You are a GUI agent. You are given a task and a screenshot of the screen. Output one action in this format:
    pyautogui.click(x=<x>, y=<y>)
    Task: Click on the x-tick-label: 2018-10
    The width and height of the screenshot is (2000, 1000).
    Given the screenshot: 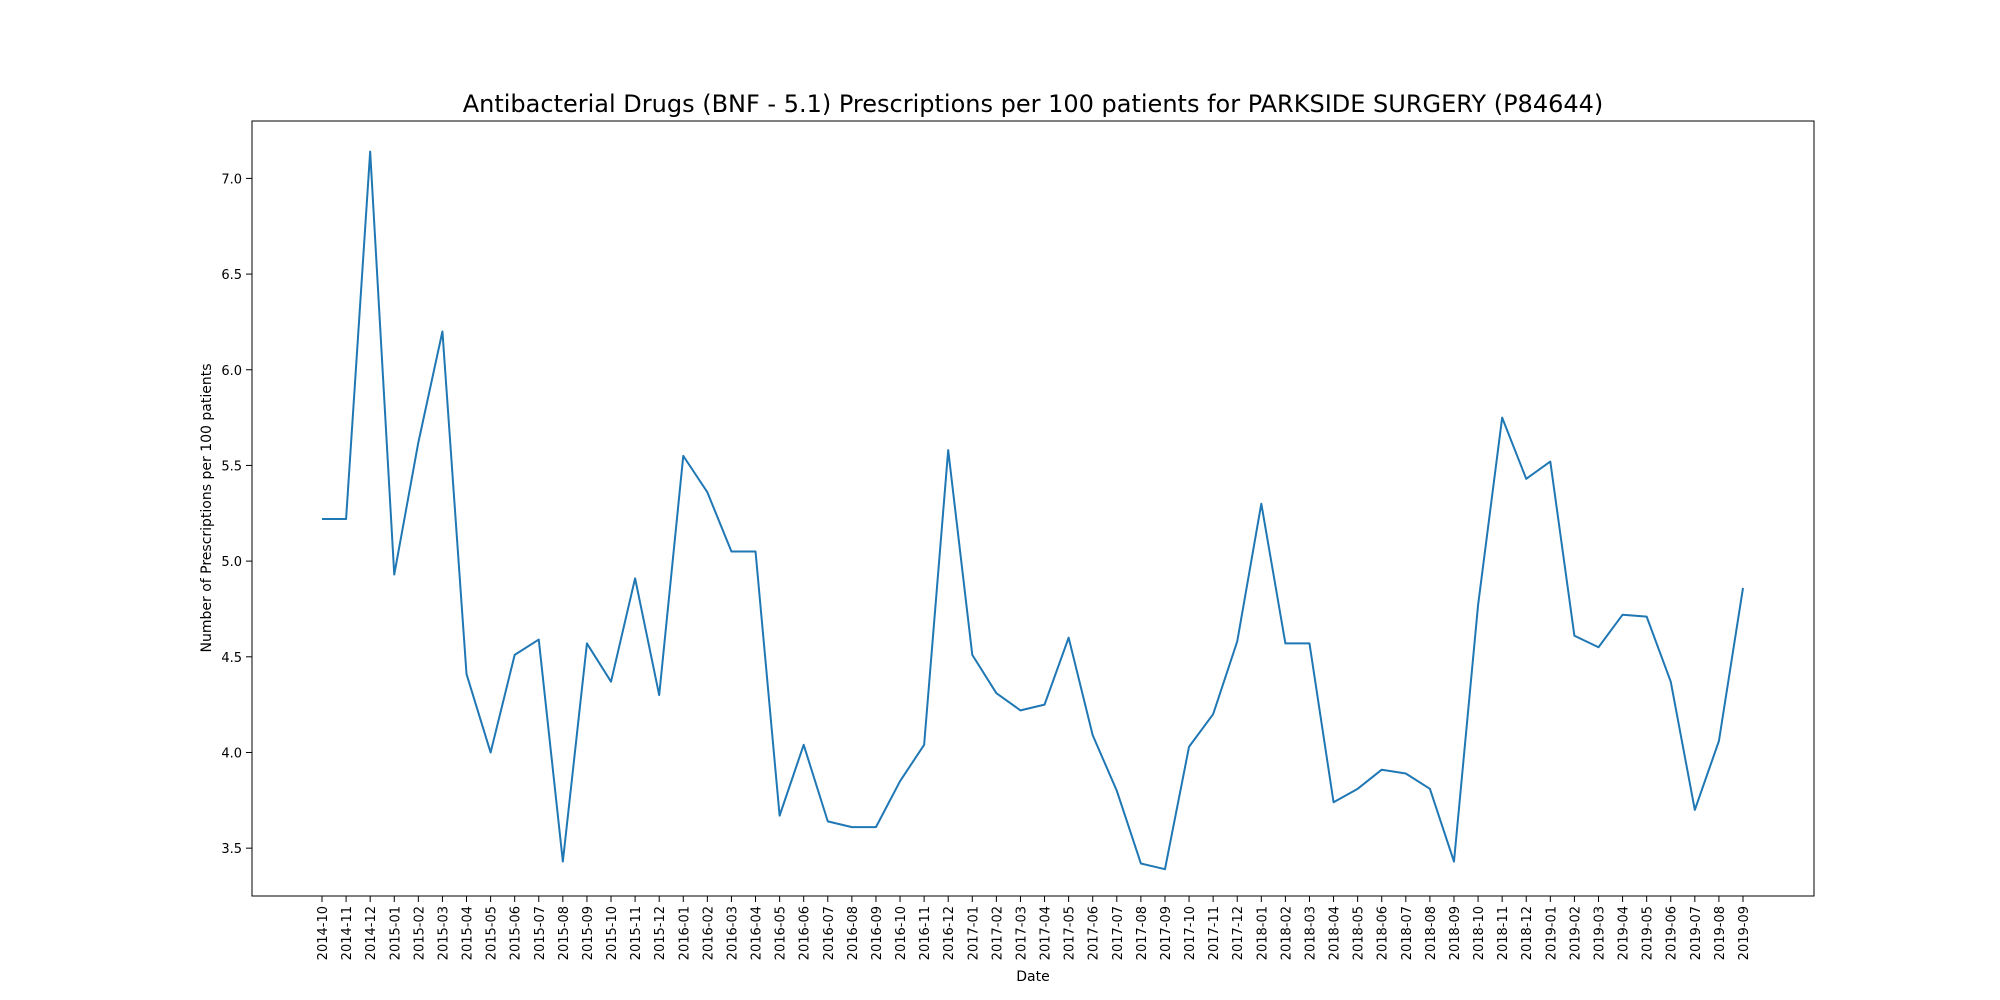 What is the action you would take?
    pyautogui.click(x=1479, y=933)
    